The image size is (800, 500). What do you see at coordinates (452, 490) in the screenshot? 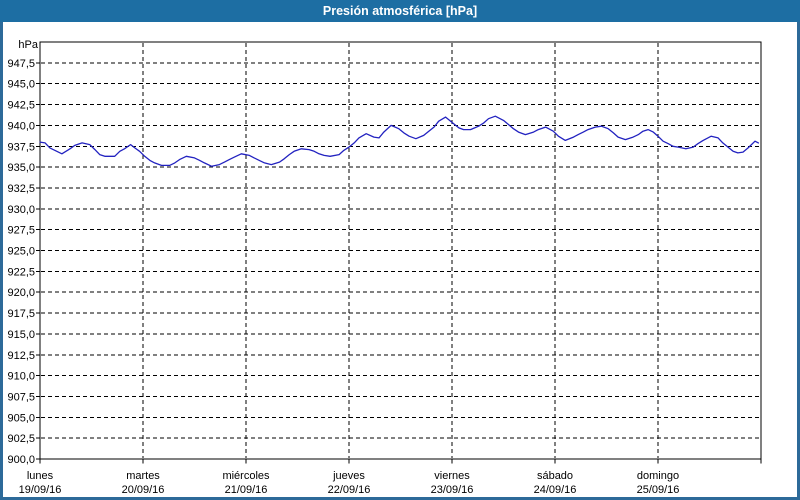
I see `x-date-label: 23/09/16` at bounding box center [452, 490].